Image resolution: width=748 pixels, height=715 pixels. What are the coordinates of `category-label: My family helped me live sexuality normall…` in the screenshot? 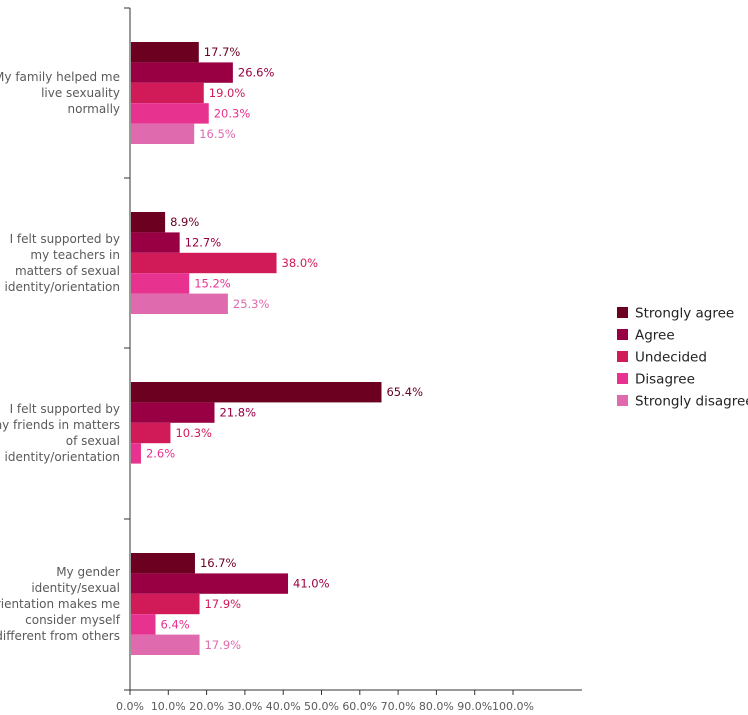 It's located at (60, 93).